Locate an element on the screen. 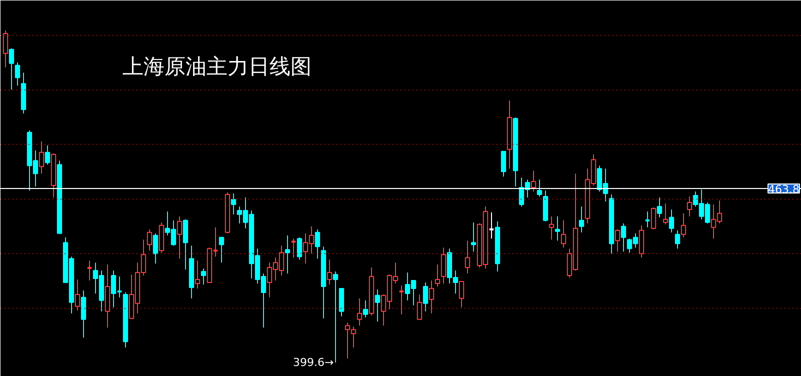  annotation: 399.6→ is located at coordinates (313, 362).